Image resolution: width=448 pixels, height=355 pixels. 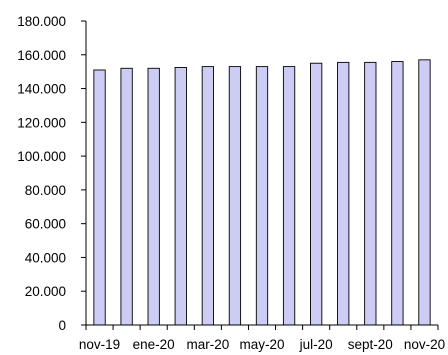 I want to click on y-tick-label: 100.000, so click(x=41, y=156).